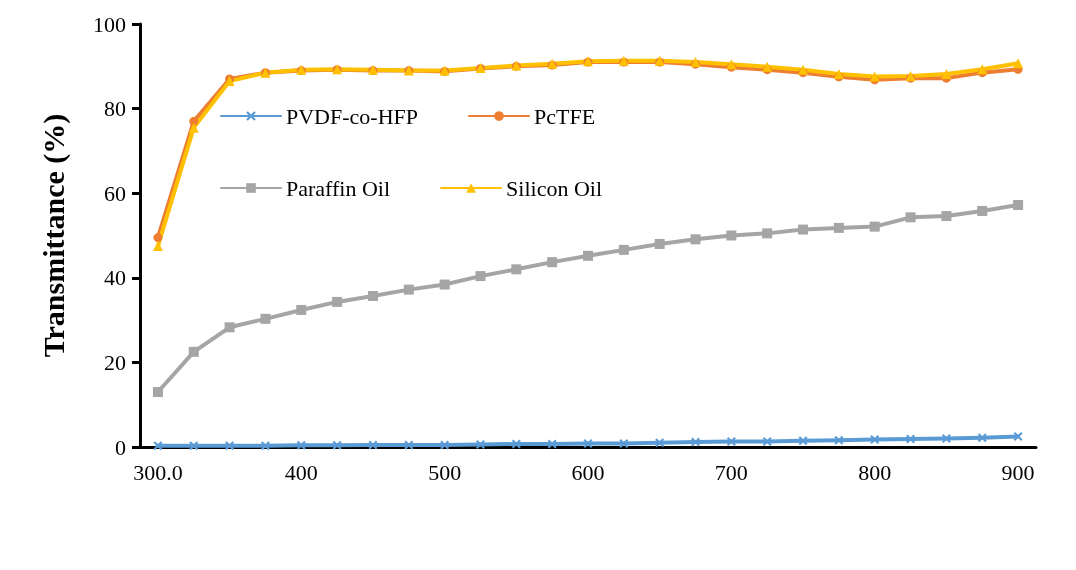  What do you see at coordinates (109, 24) in the screenshot?
I see `y-tick-label: 100` at bounding box center [109, 24].